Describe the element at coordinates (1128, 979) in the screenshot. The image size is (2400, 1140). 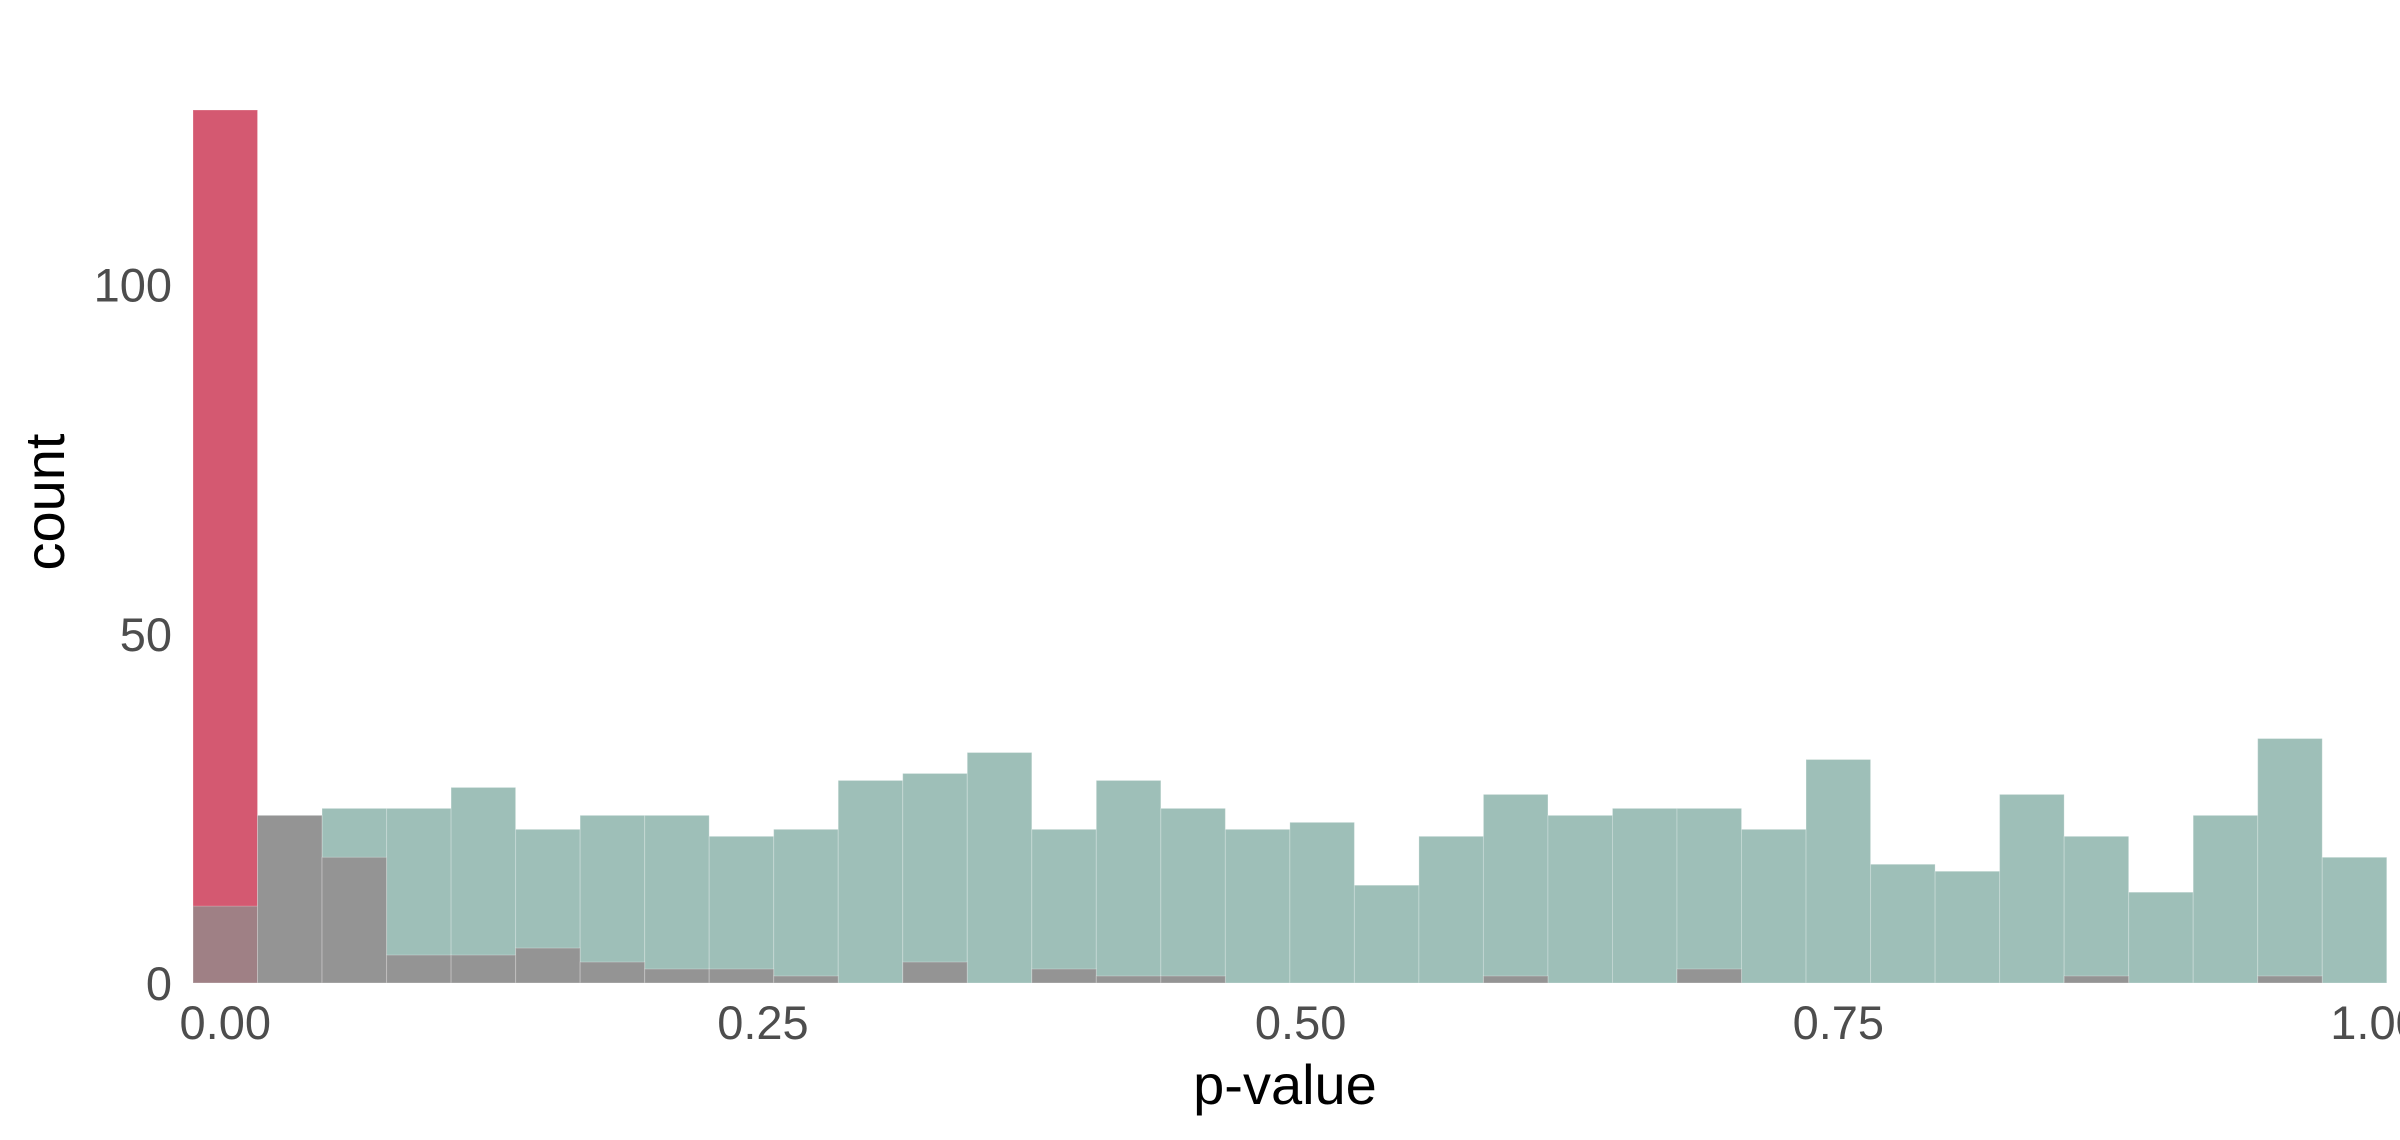
I see `histogram-bar-series2-bin14` at that location.